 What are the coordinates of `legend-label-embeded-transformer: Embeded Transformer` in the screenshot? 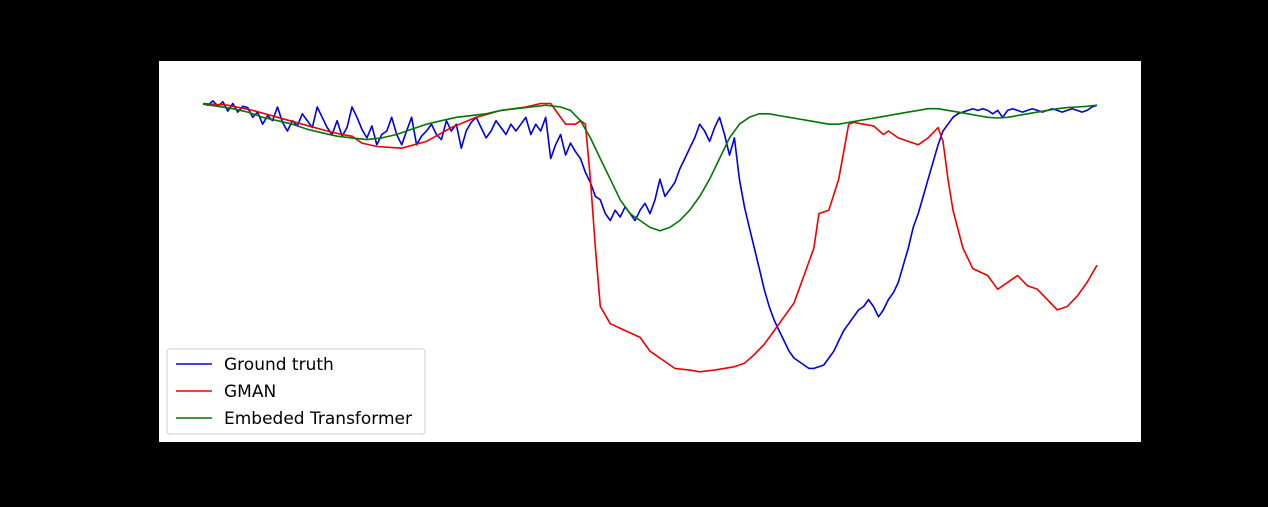 It's located at (318, 419).